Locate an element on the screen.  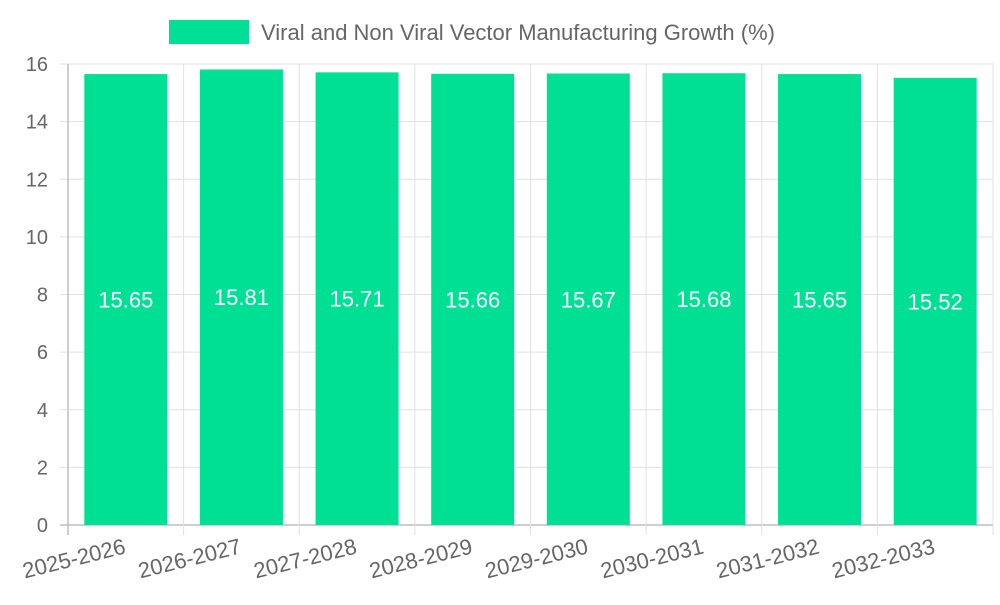
x-tick-label: 2031-2032 is located at coordinates (768, 559).